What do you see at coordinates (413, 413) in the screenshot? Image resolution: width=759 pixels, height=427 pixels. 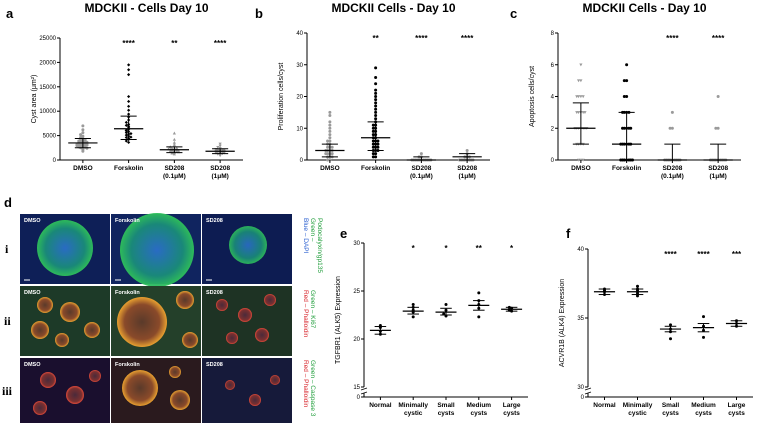 I see `x-tick-label: cystic` at bounding box center [413, 413].